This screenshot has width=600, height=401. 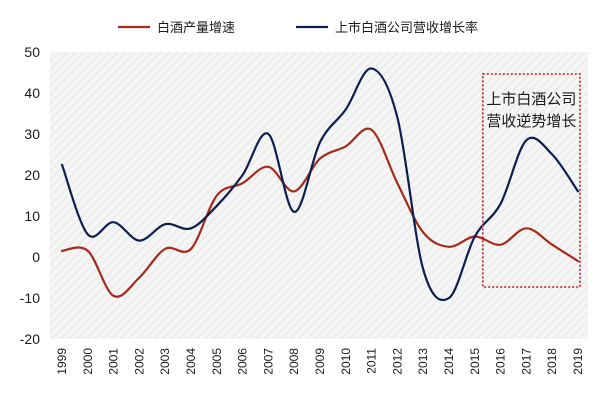 What do you see at coordinates (32, 93) in the screenshot?
I see `y-tick-label: 40` at bounding box center [32, 93].